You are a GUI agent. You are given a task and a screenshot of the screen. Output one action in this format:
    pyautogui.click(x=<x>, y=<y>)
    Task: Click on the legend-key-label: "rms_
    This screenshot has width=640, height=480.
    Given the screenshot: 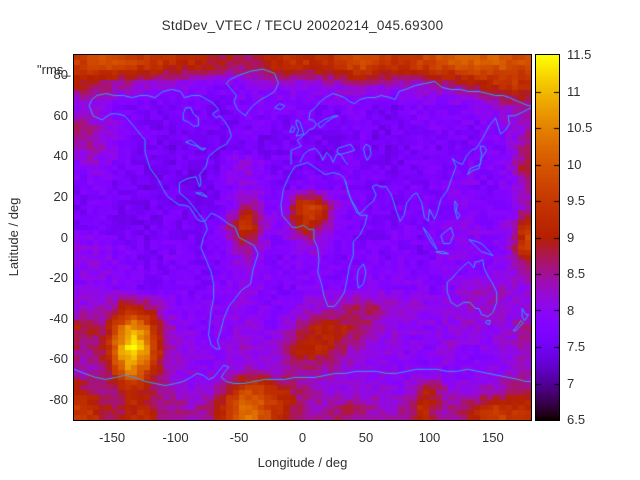 What is the action you would take?
    pyautogui.click(x=54, y=69)
    